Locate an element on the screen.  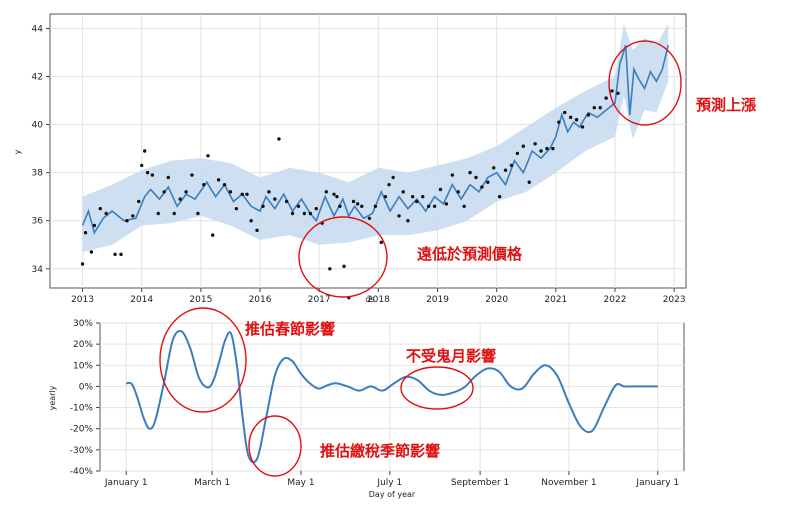
forecast-y-ticks: 34 36 38 40 42 44 is located at coordinates (41, 149).